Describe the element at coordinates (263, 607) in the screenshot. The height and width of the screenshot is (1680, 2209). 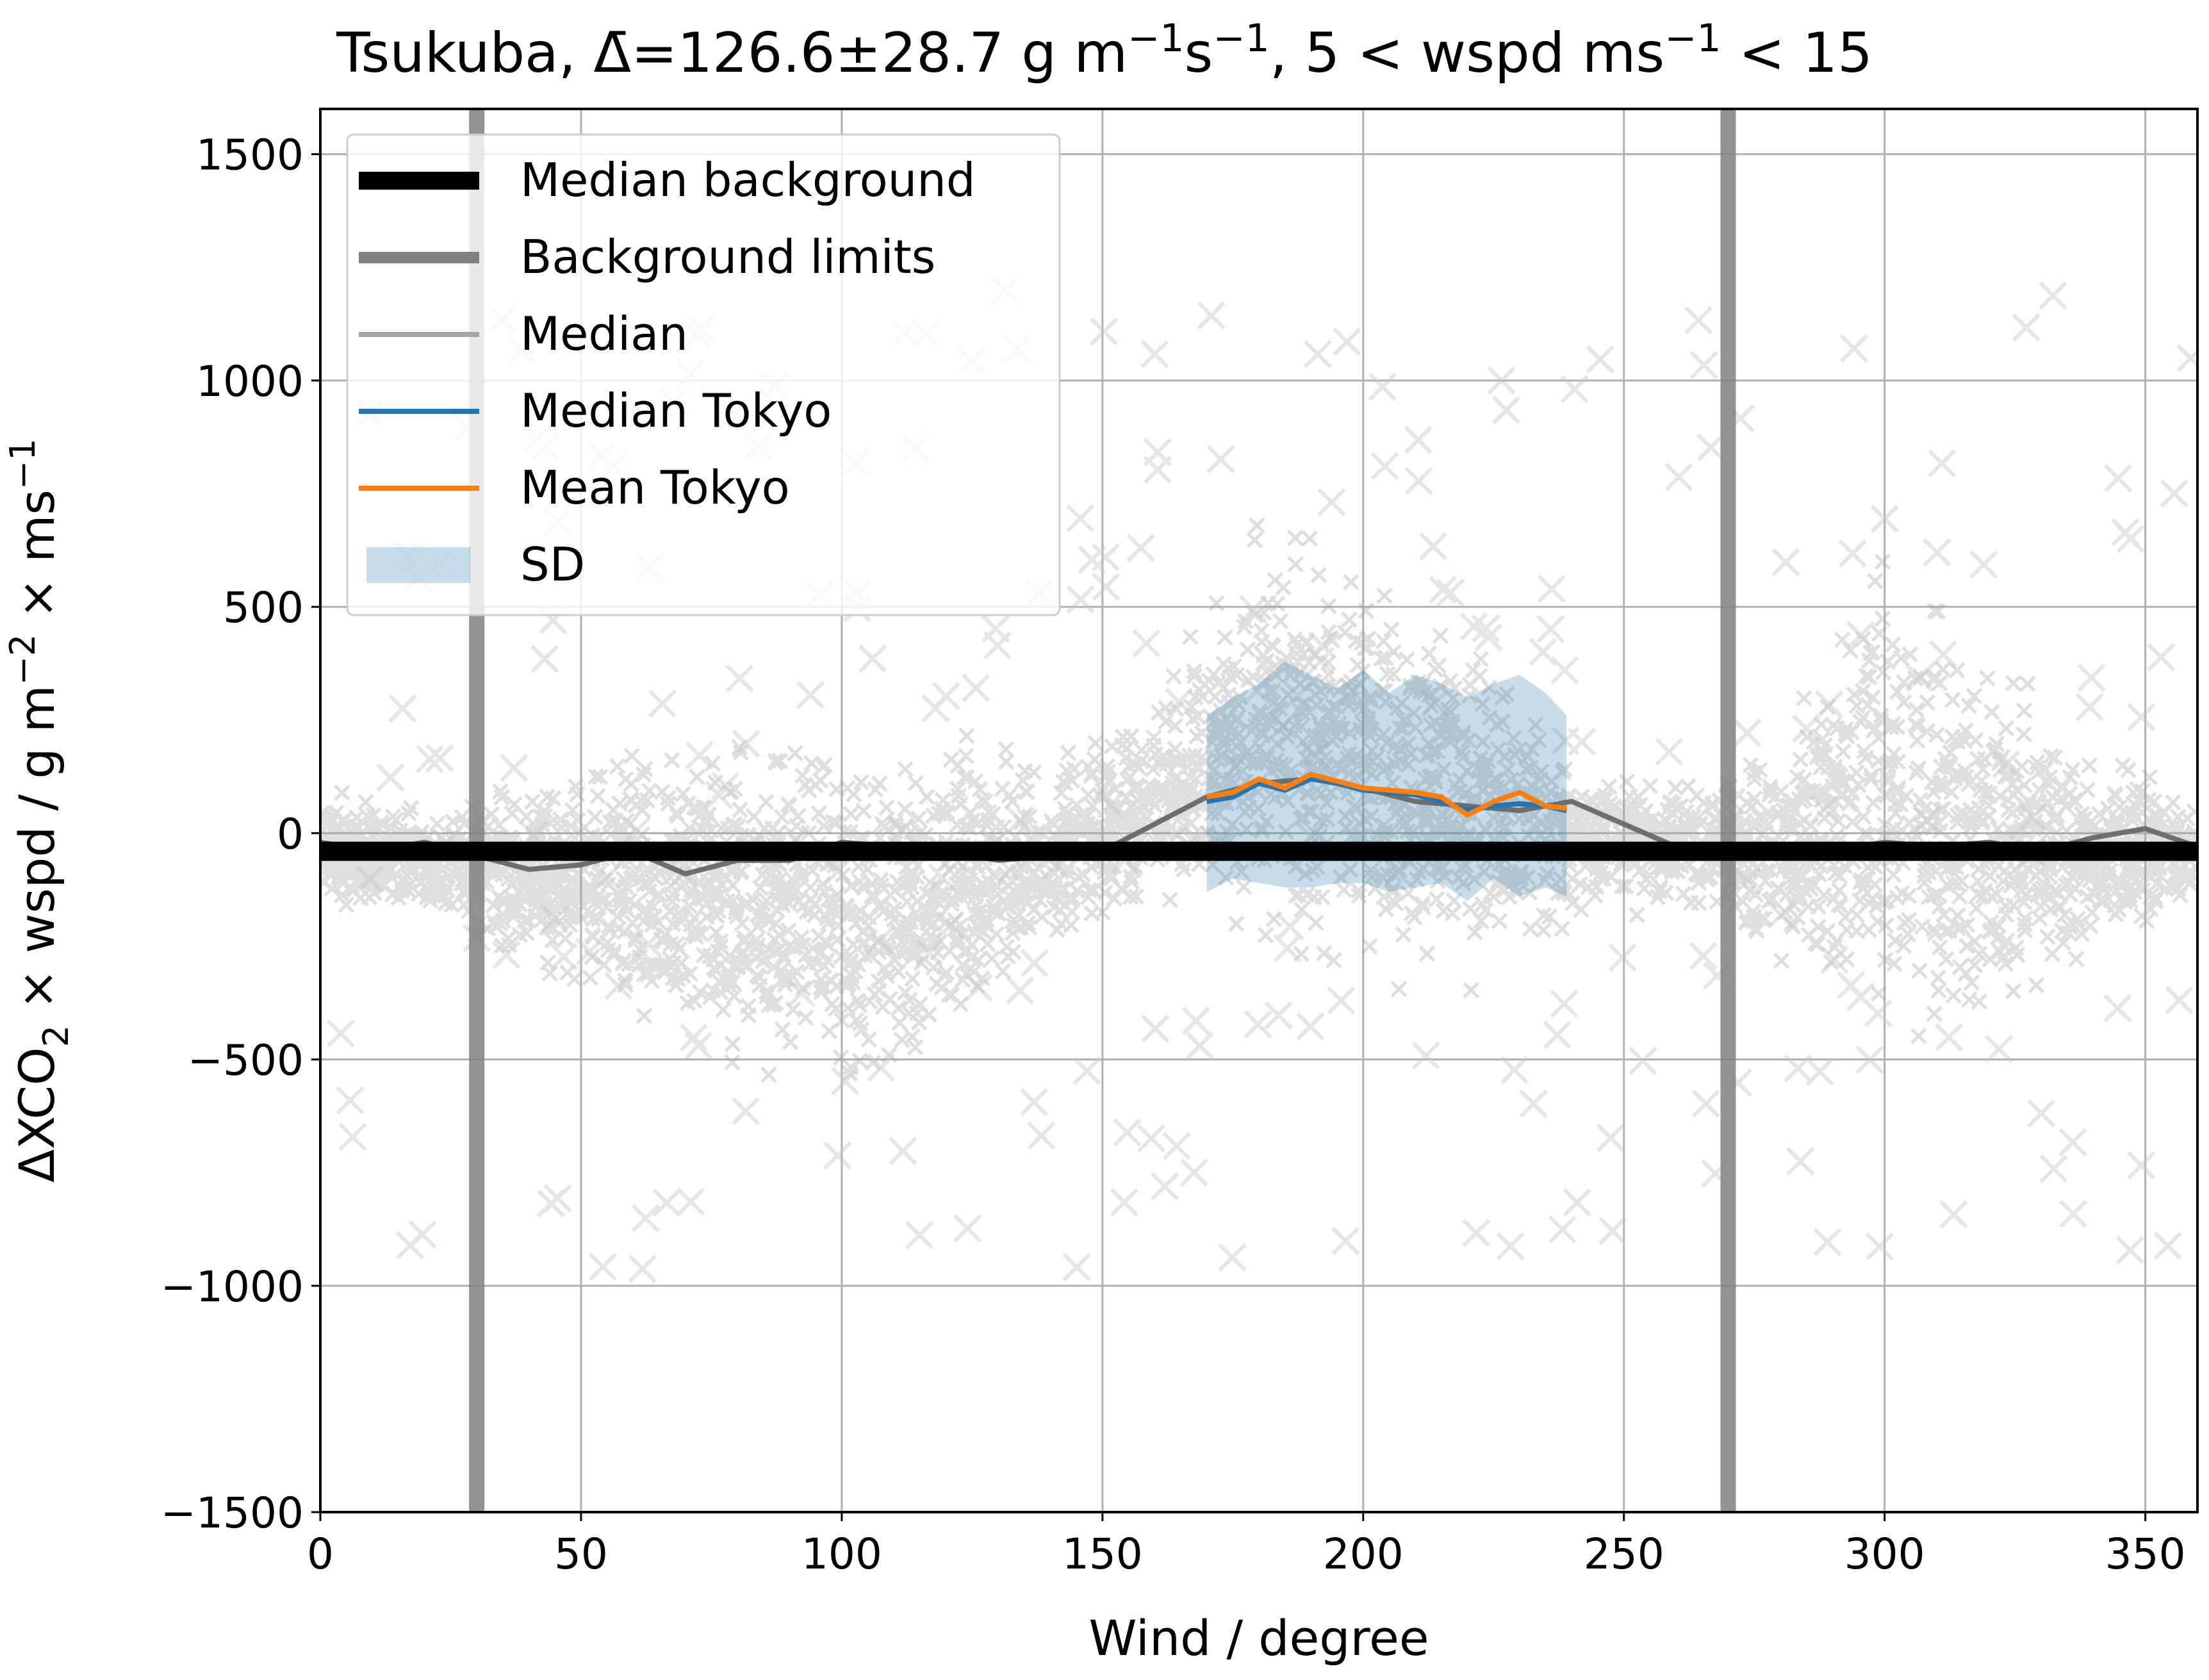
I see `y-tick-label: 500` at that location.